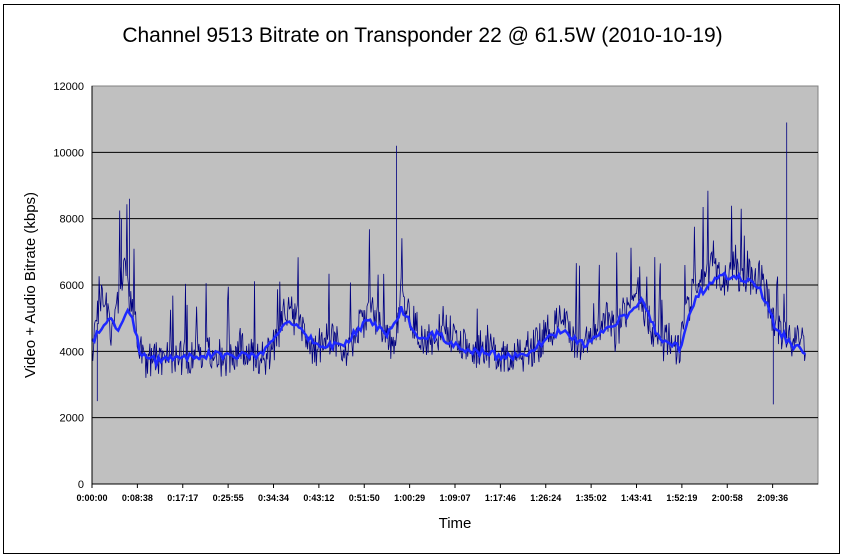  I want to click on x-tick-label: 0:25:55, so click(228, 498).